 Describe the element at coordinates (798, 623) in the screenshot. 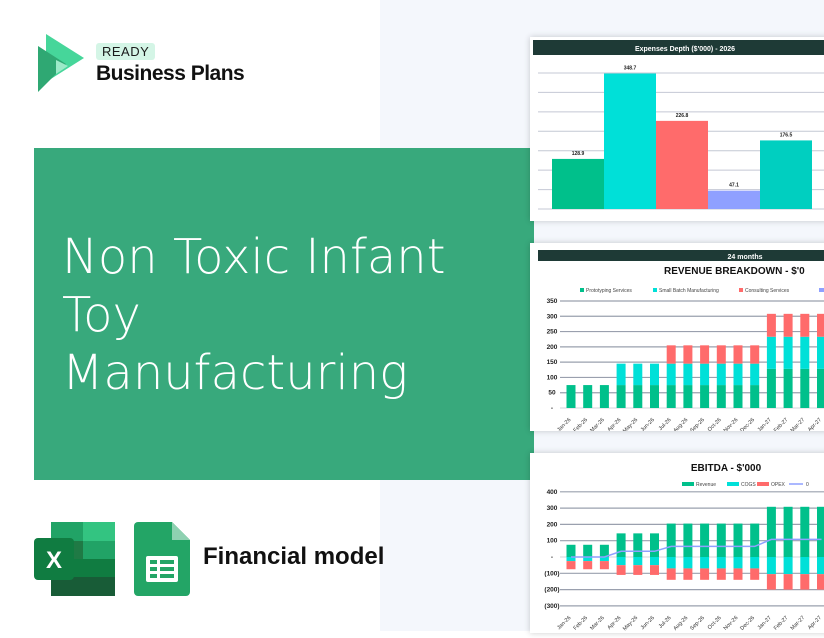

I see `x-tick-label: Mar-27` at that location.